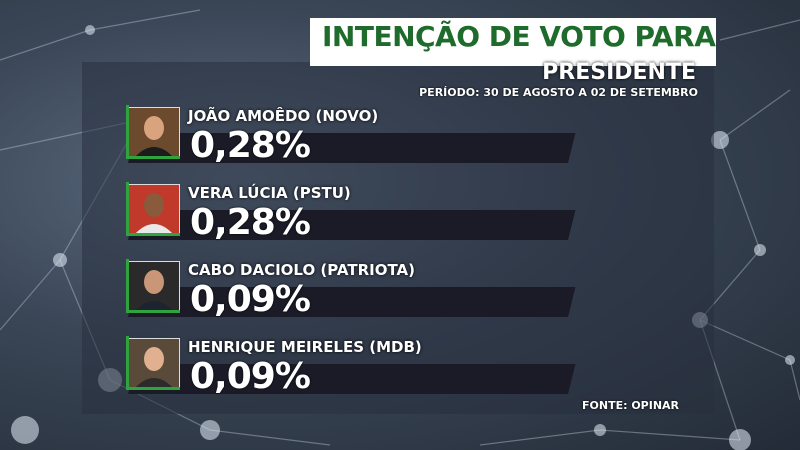 The width and height of the screenshot is (800, 450). What do you see at coordinates (619, 72) in the screenshot?
I see `chart-subtitle: PRESIDENTE` at bounding box center [619, 72].